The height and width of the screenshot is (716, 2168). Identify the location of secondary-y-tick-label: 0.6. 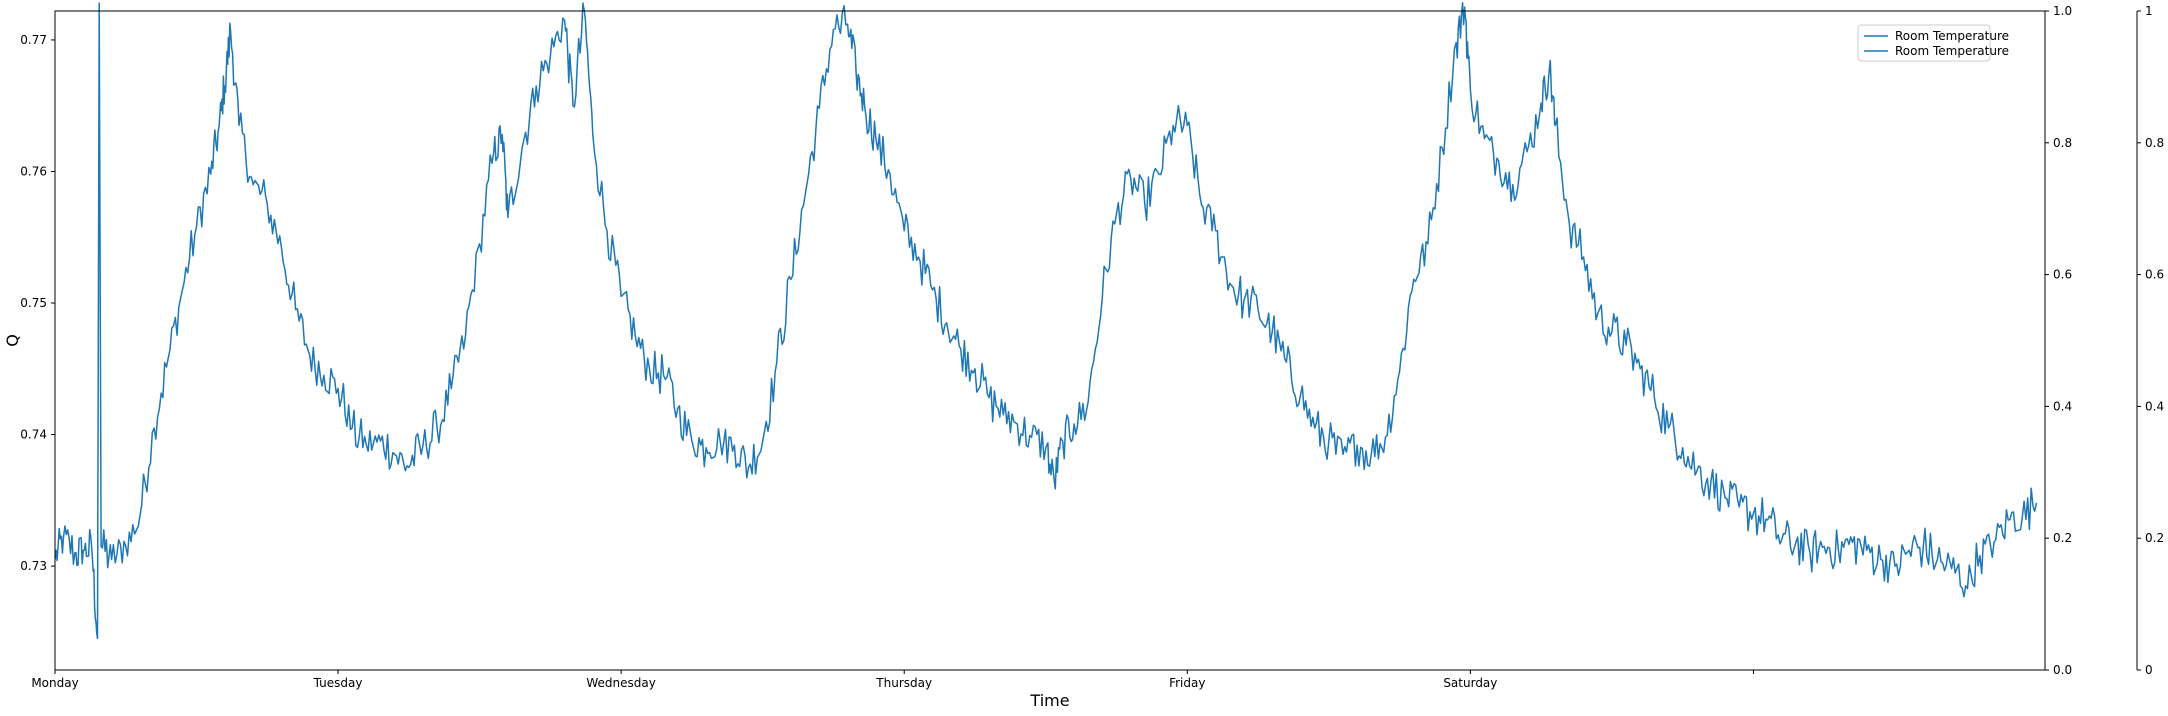
(2062, 275).